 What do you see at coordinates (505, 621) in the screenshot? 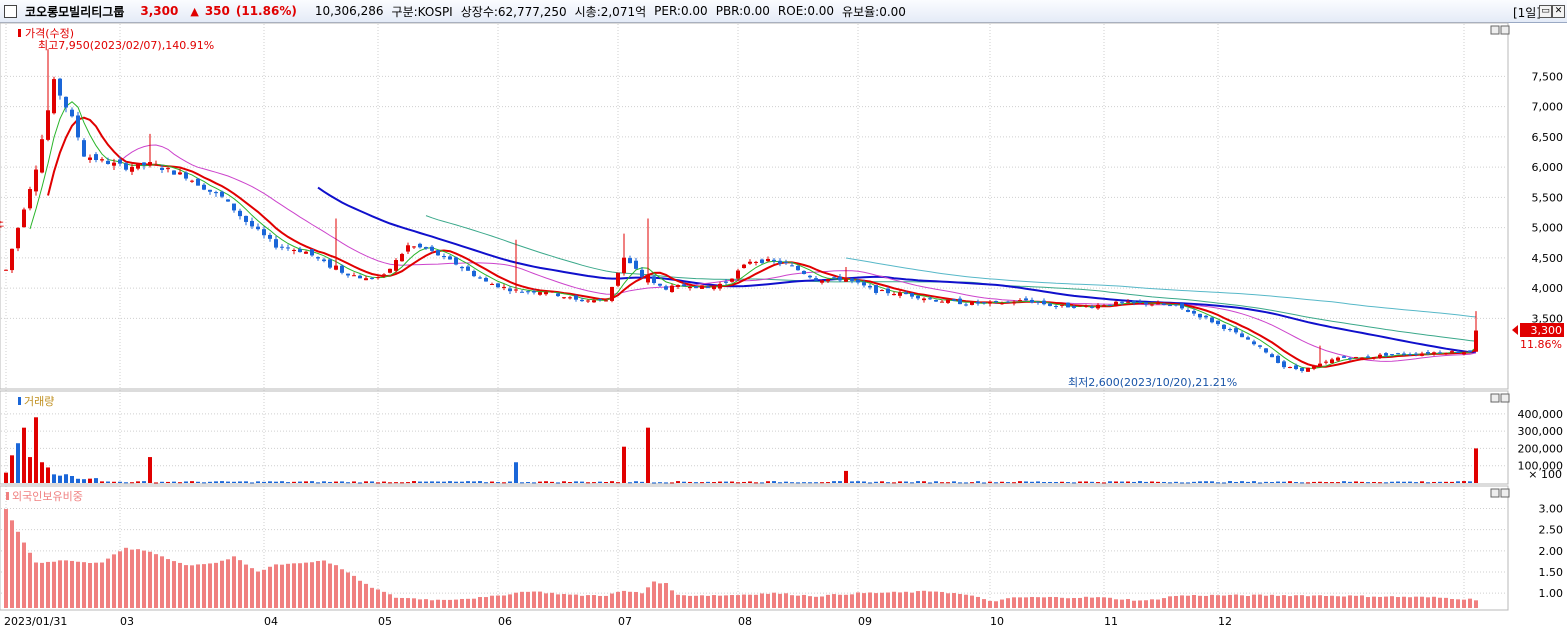
I see `x-tick-label: 06` at bounding box center [505, 621].